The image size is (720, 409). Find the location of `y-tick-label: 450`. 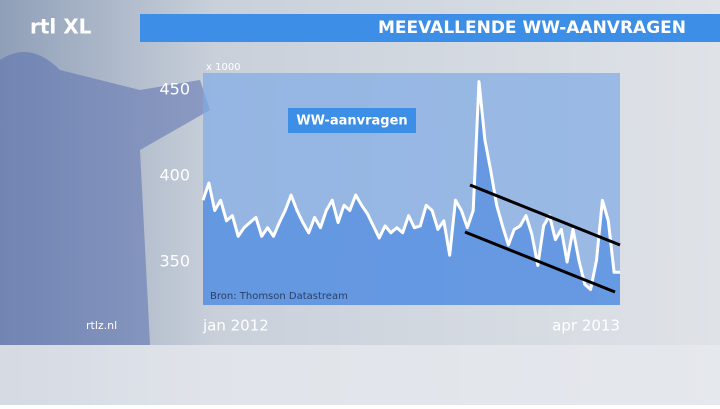

y-tick-label: 450 is located at coordinates (174, 89).